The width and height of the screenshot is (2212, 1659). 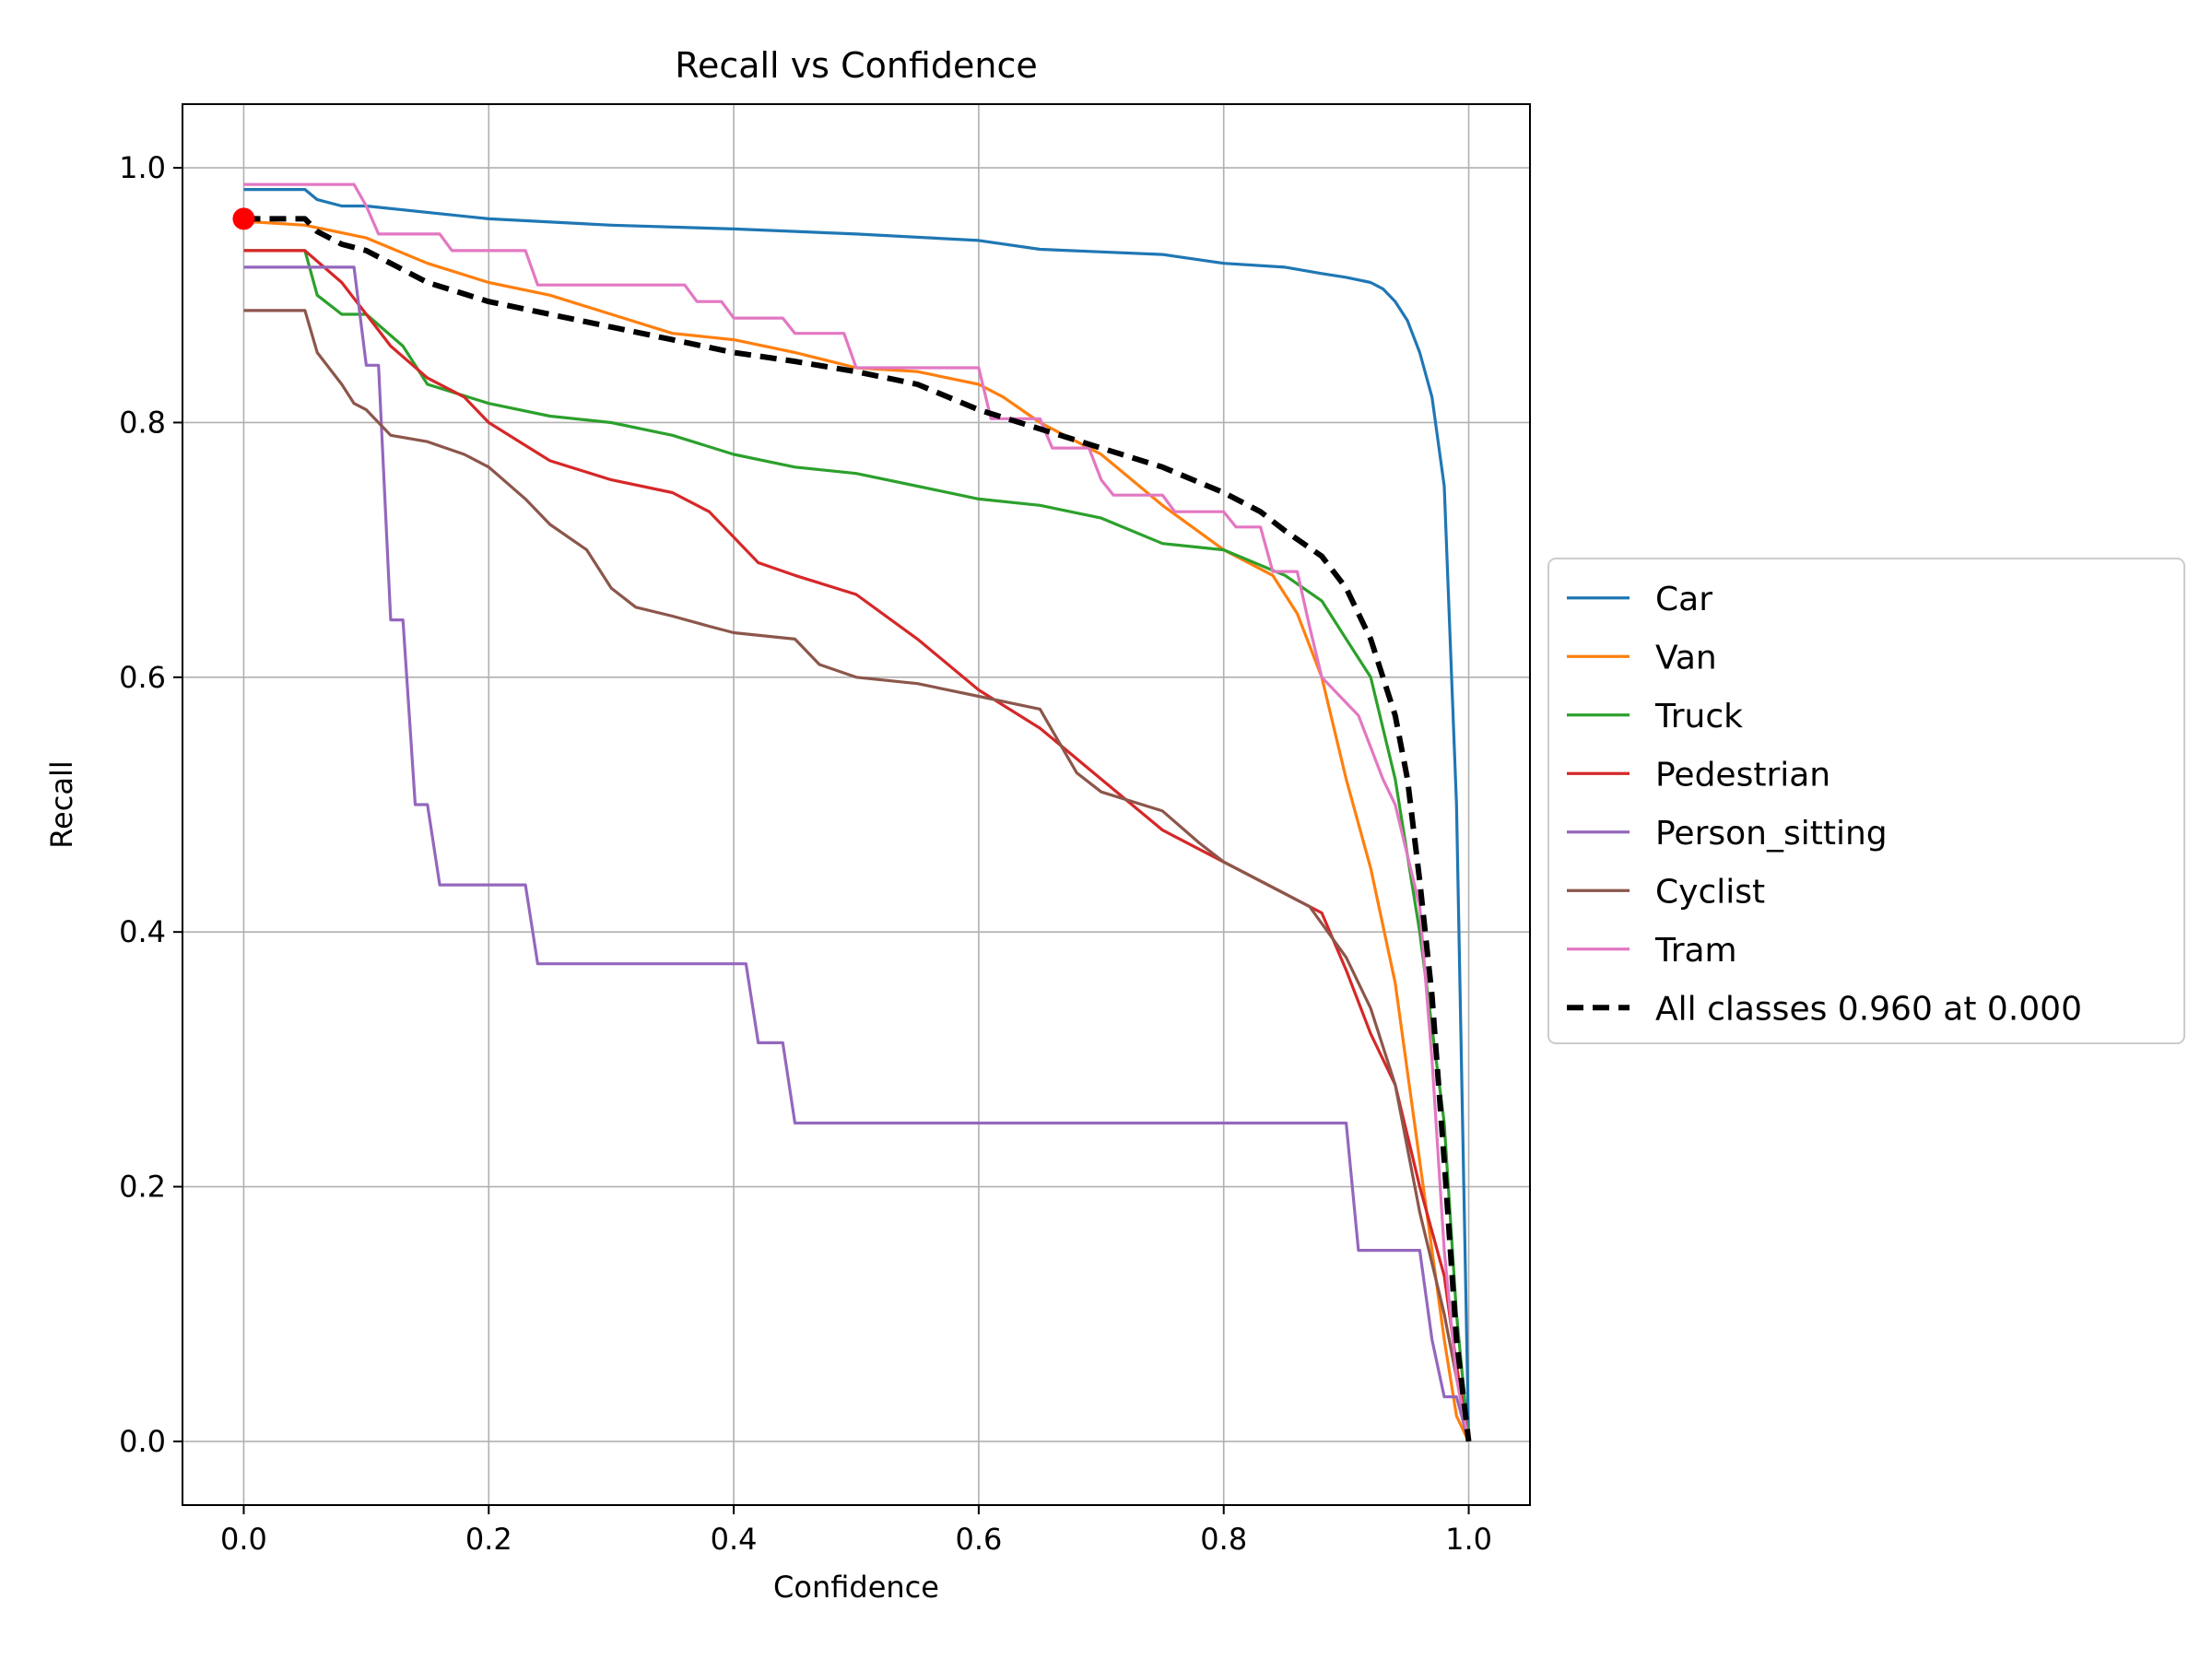 I want to click on chart-title: Recall vs Confidence, so click(x=856, y=65).